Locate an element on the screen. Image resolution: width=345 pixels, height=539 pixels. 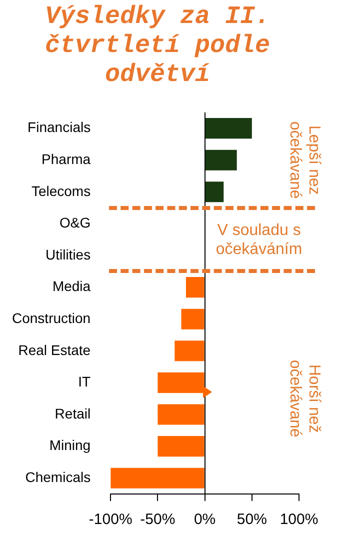
chart-title: Výsledky za II. čtvrtletí podle odvětví is located at coordinates (158, 45).